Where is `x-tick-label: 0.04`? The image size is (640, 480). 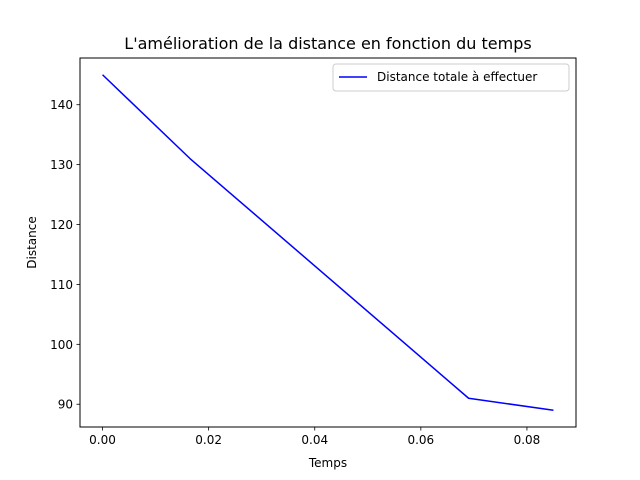 x-tick-label: 0.04 is located at coordinates (314, 440).